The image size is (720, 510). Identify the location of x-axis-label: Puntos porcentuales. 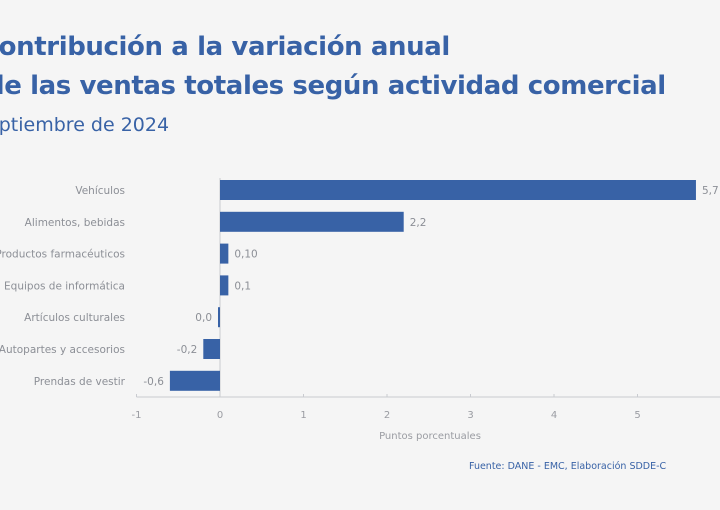
(430, 436).